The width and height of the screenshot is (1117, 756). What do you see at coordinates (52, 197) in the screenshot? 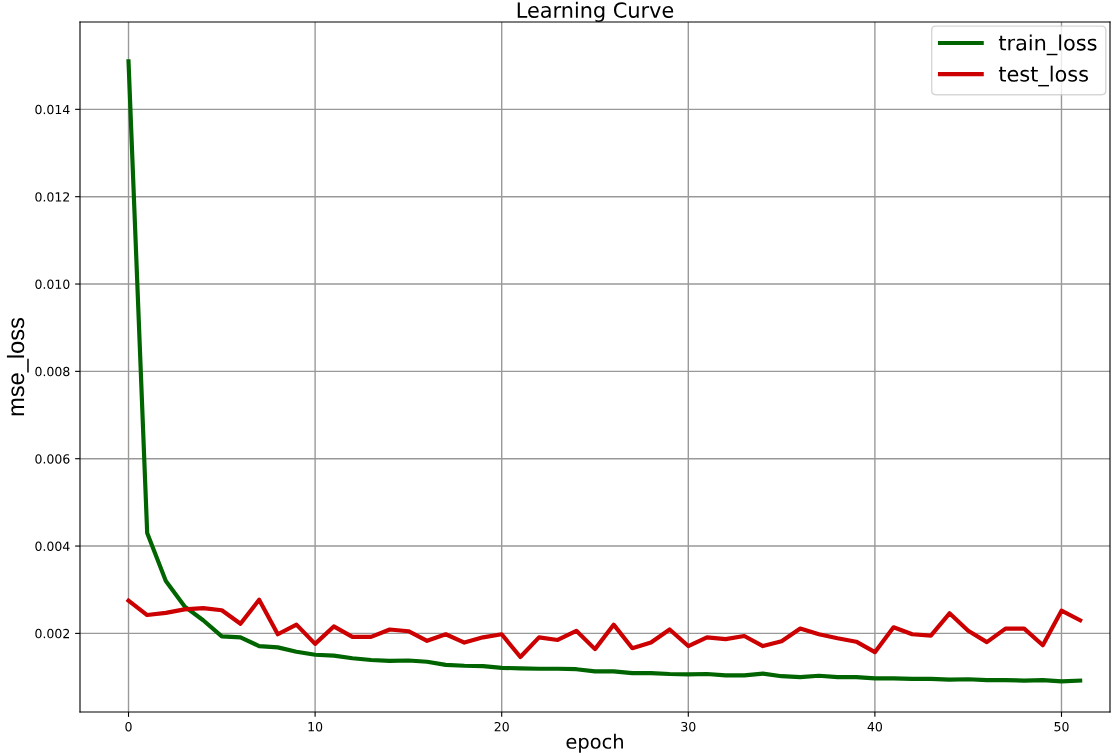
I see `y-tick-label: 0.012` at bounding box center [52, 197].